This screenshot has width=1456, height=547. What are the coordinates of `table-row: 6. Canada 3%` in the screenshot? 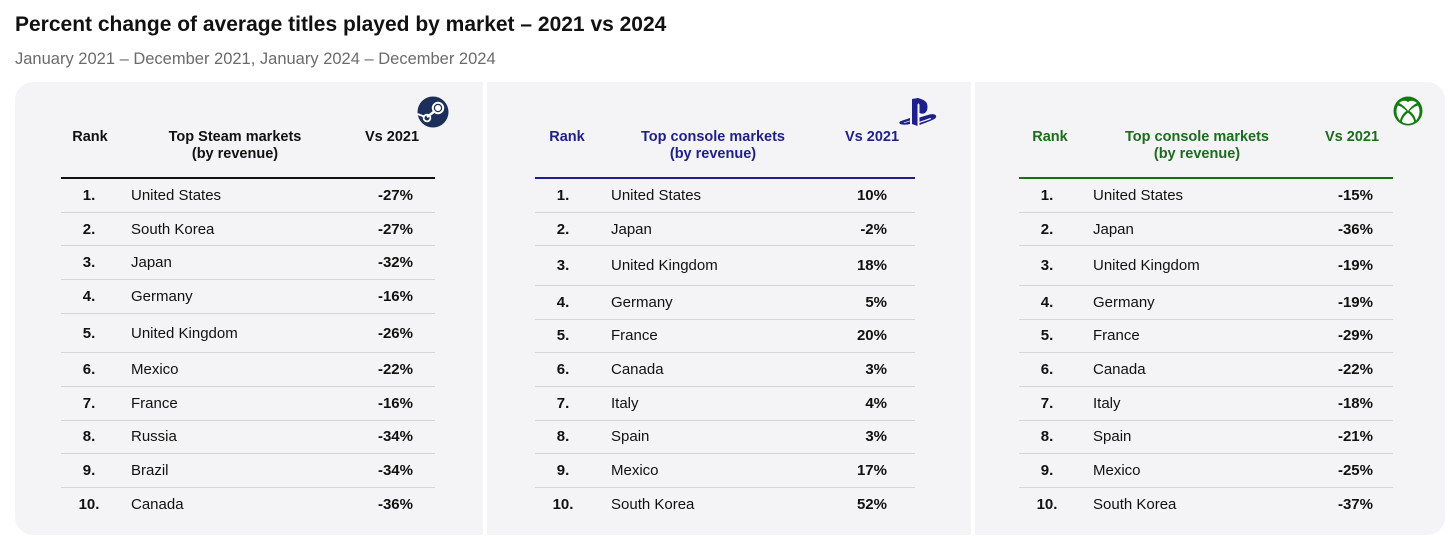 It's located at (725, 370).